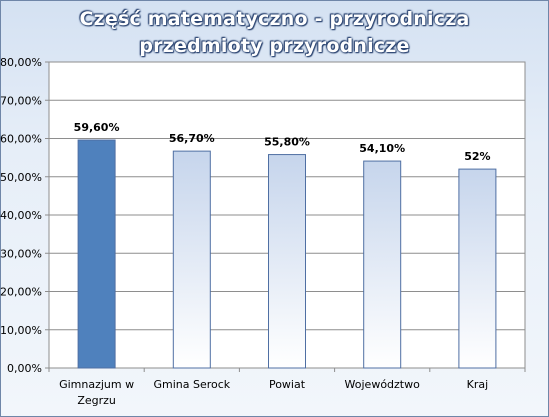 Image resolution: width=549 pixels, height=417 pixels. I want to click on y-tick-label: 70,00%, so click(21, 100).